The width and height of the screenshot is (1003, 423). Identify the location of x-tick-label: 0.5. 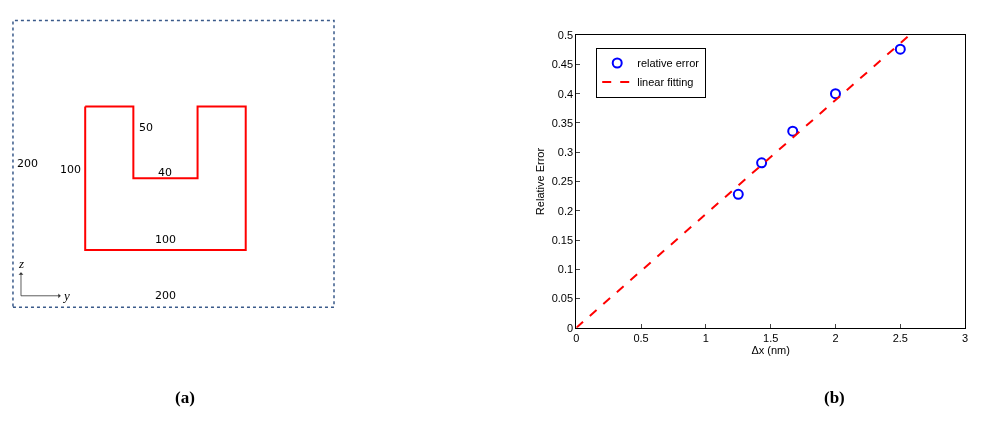
(641, 338).